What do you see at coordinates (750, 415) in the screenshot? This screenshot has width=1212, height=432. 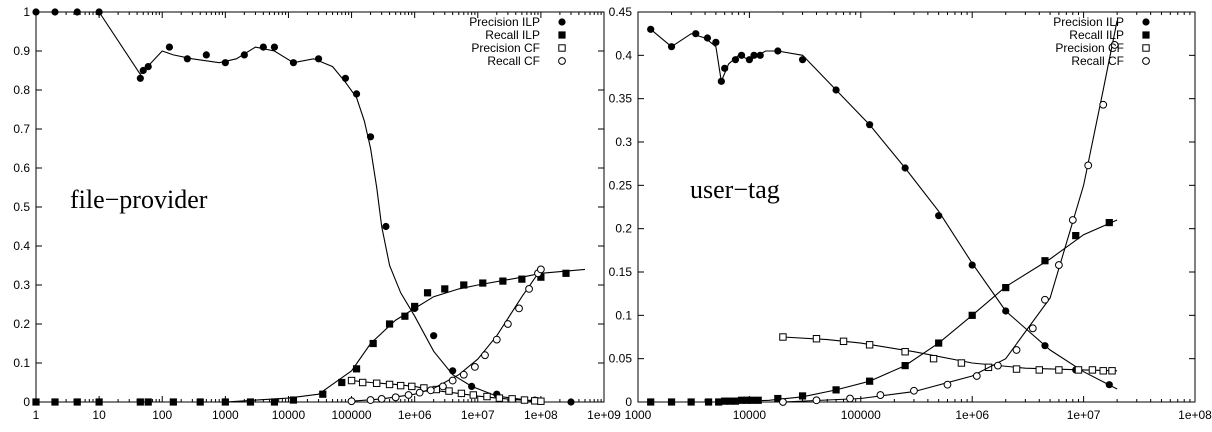 I see `x-tick-label: 10000` at bounding box center [750, 415].